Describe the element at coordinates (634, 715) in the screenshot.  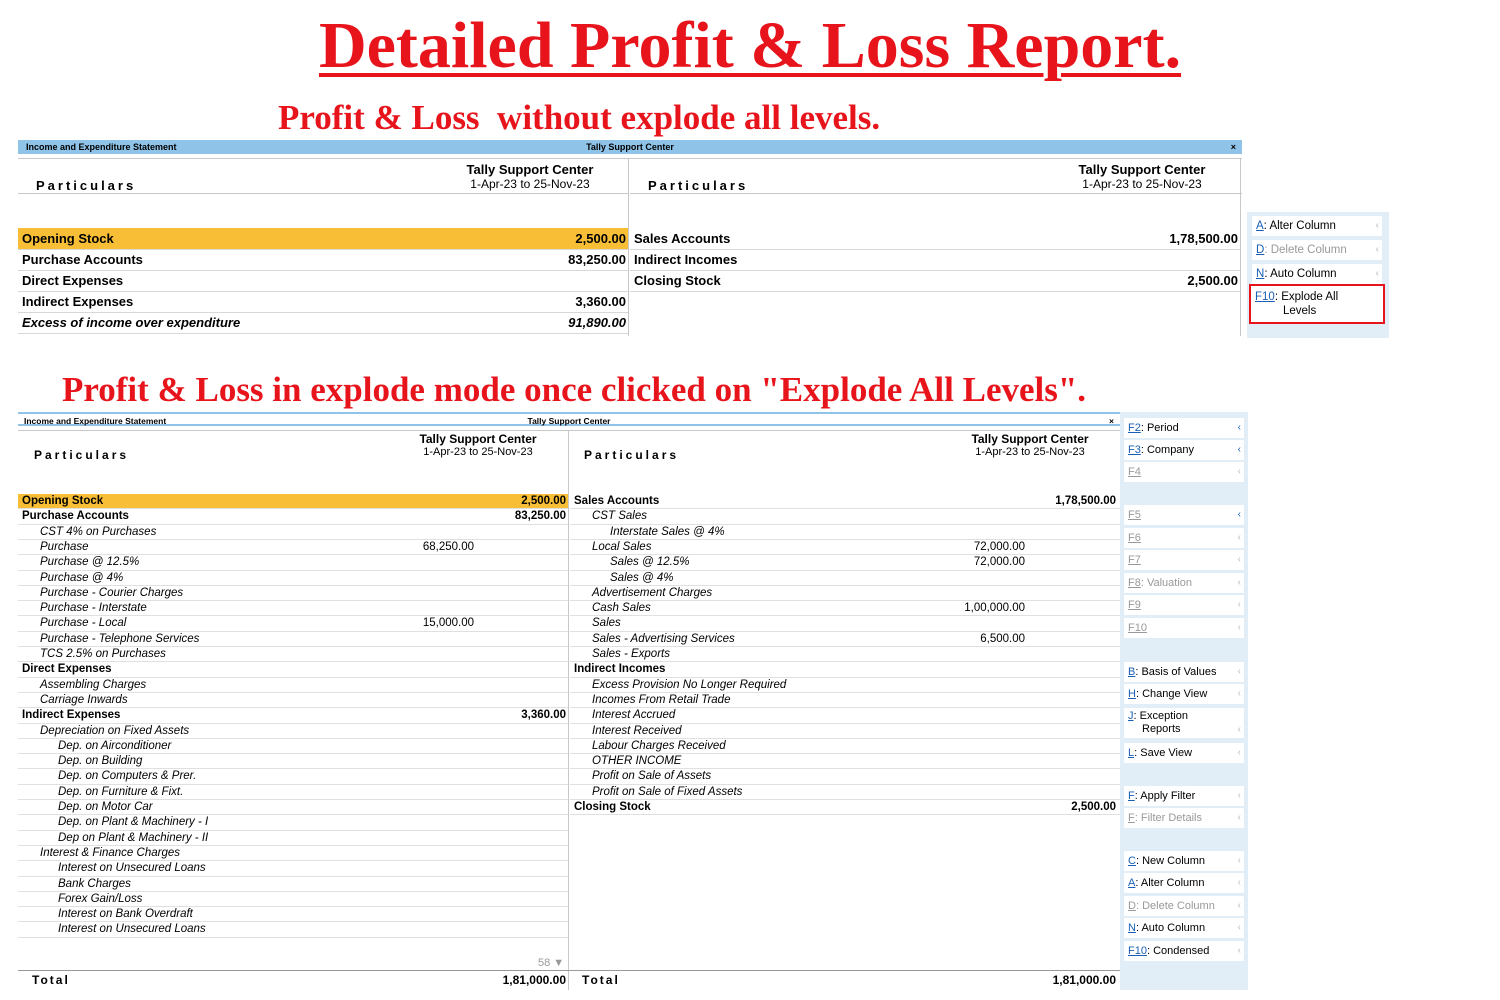
I see `row-label: Interest Accrued` at that location.